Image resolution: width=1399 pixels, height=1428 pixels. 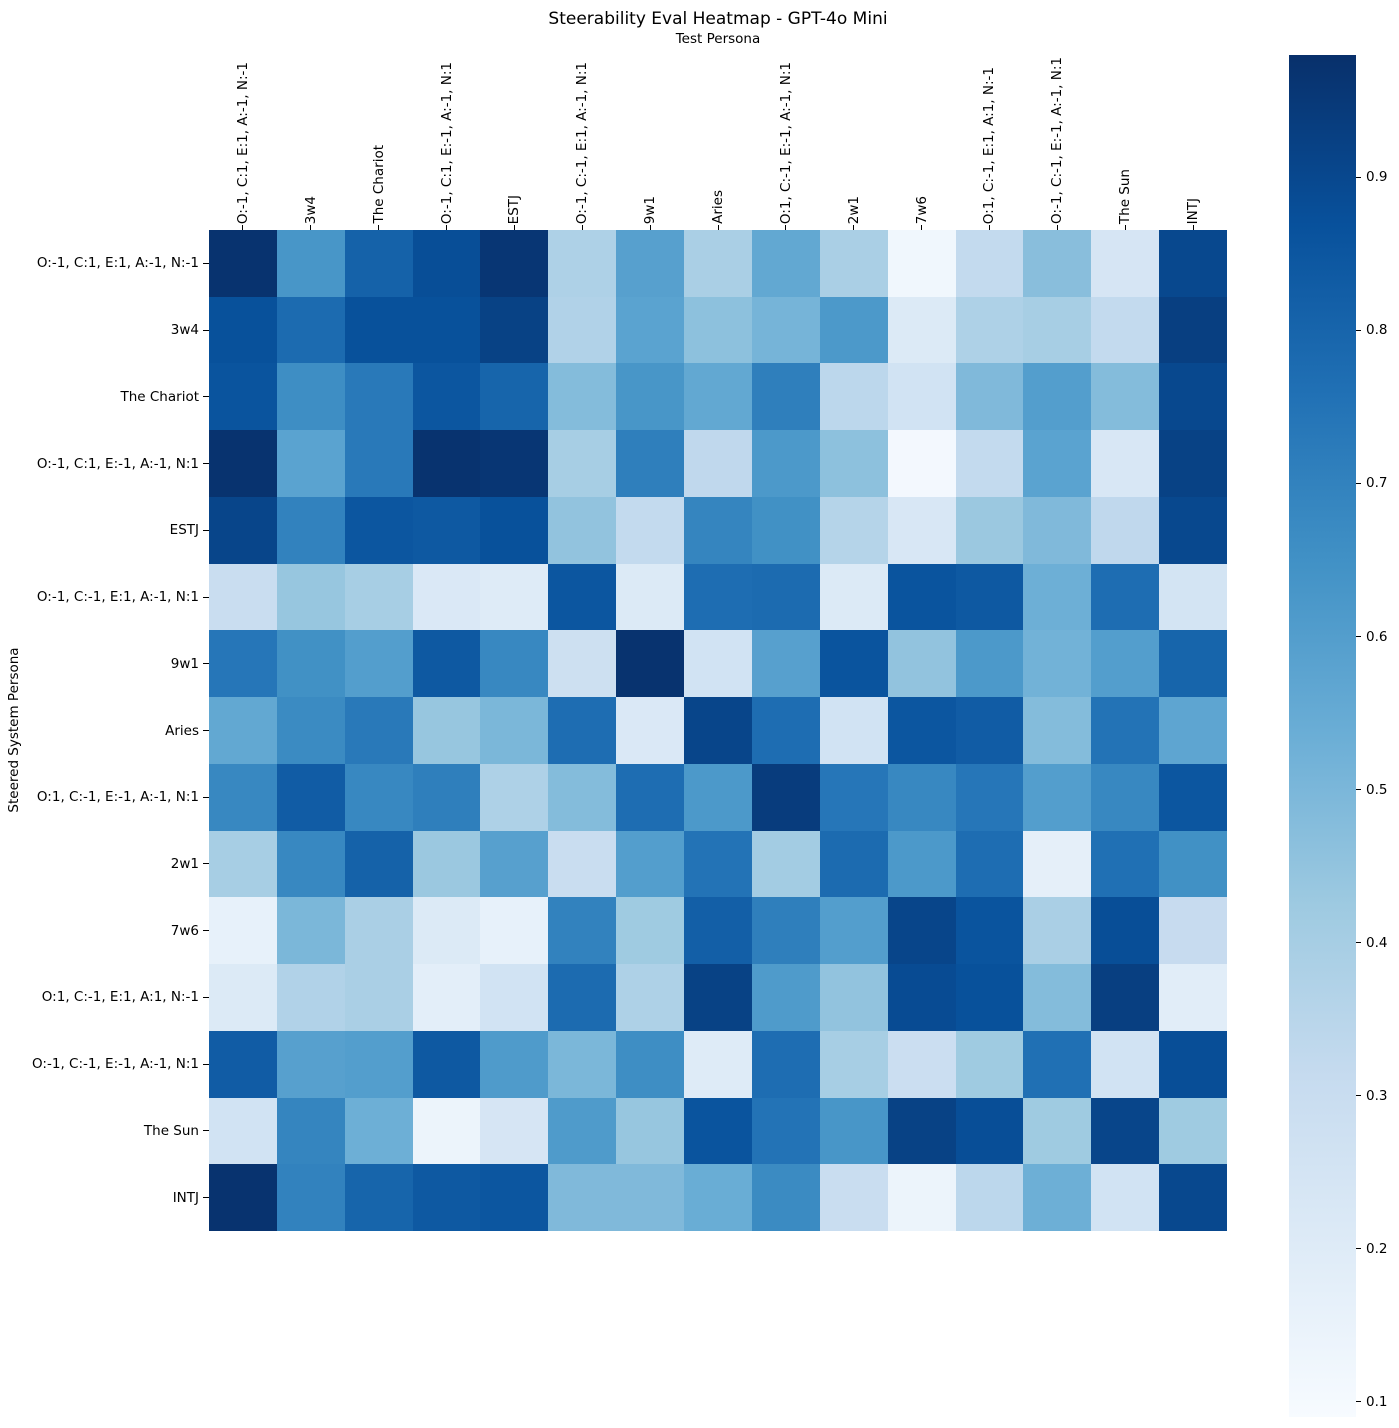 I want to click on y-tick-label: 7w6, so click(x=184, y=930).